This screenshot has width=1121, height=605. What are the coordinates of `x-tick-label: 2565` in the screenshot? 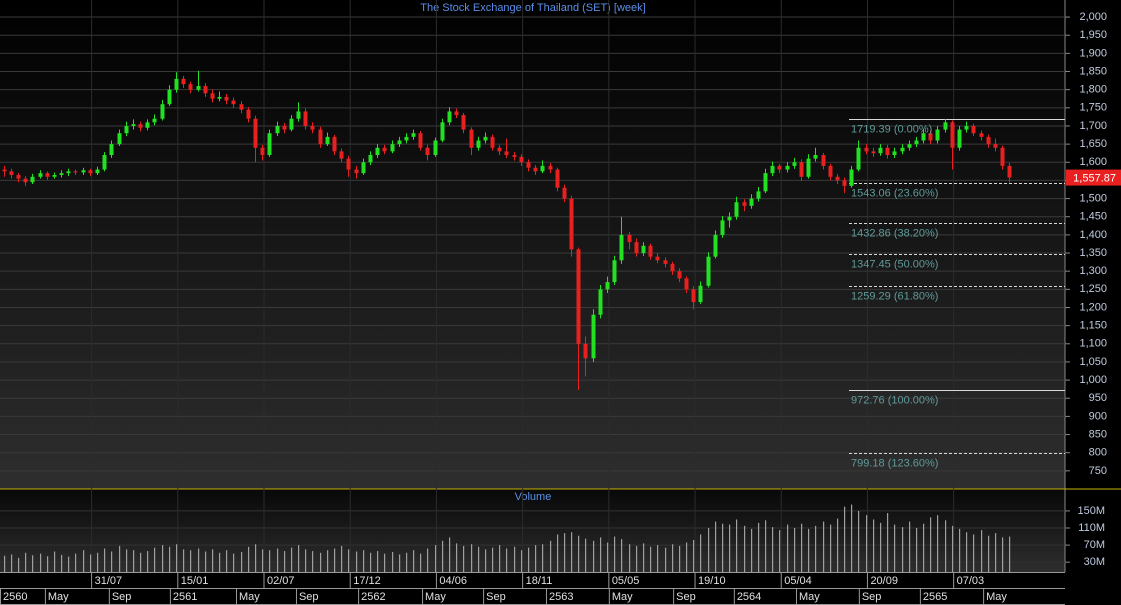 It's located at (935, 597).